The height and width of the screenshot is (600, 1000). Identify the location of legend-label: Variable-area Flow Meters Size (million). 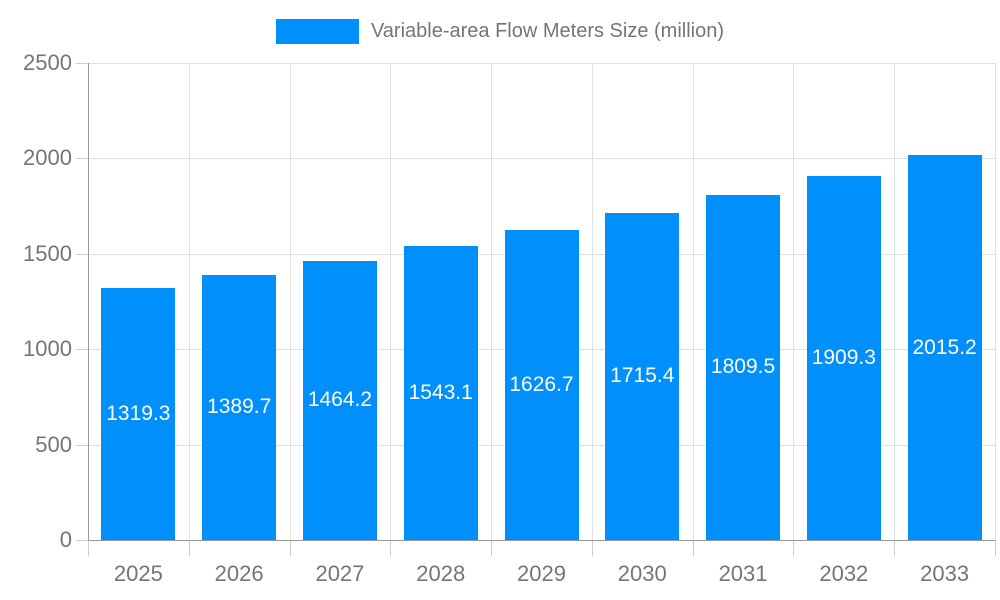
(547, 31).